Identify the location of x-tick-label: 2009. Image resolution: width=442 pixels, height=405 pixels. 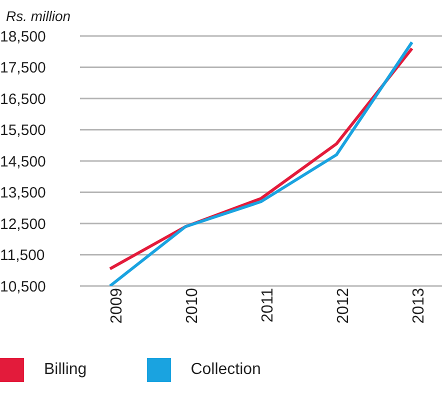
(117, 306).